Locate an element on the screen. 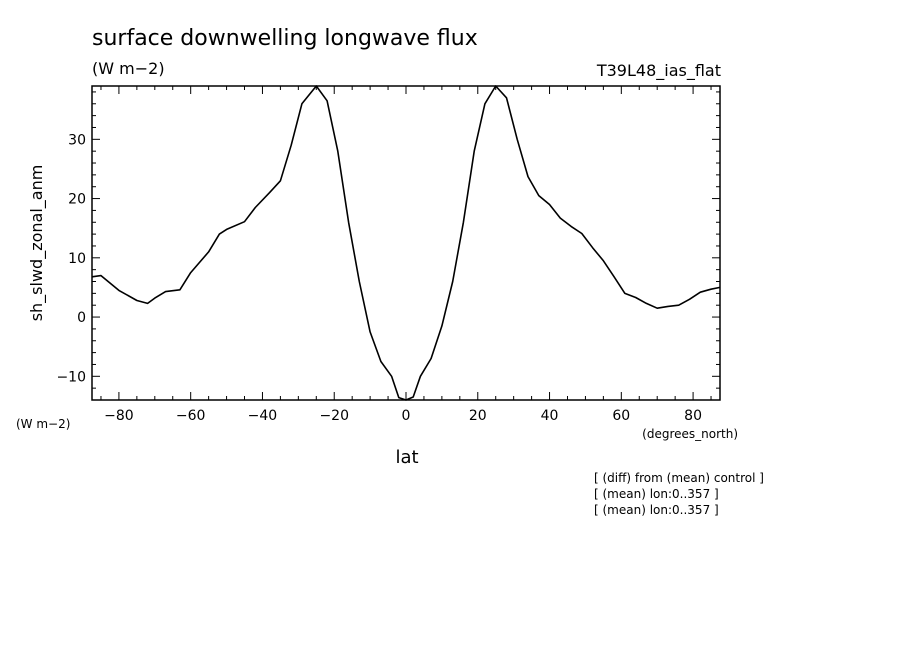 Image resolution: width=904 pixels, height=654 pixels. x-tick-label: 60 is located at coordinates (621, 416).